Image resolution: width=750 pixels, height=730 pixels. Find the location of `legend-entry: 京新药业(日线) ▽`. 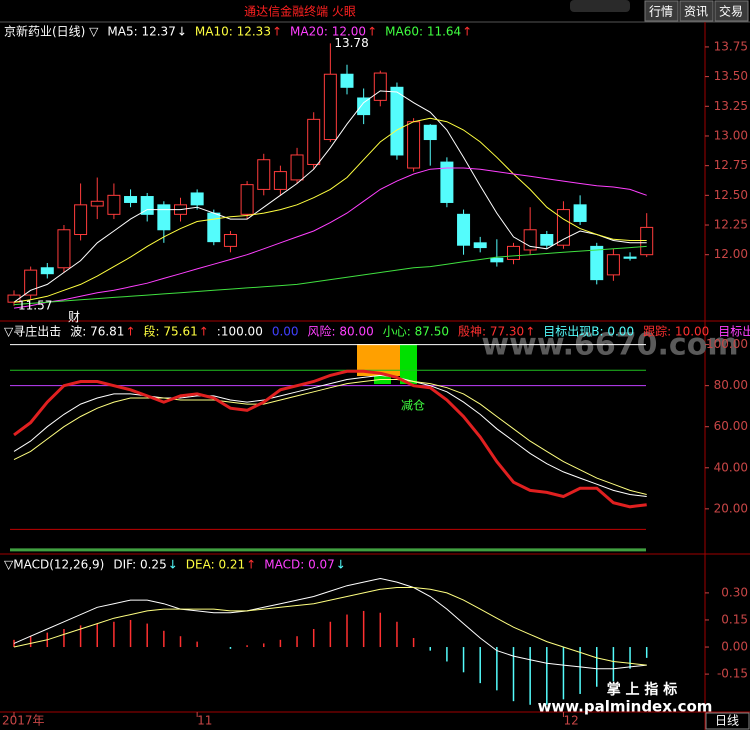

legend-entry: 京新药业(日线) ▽ is located at coordinates (51, 31).